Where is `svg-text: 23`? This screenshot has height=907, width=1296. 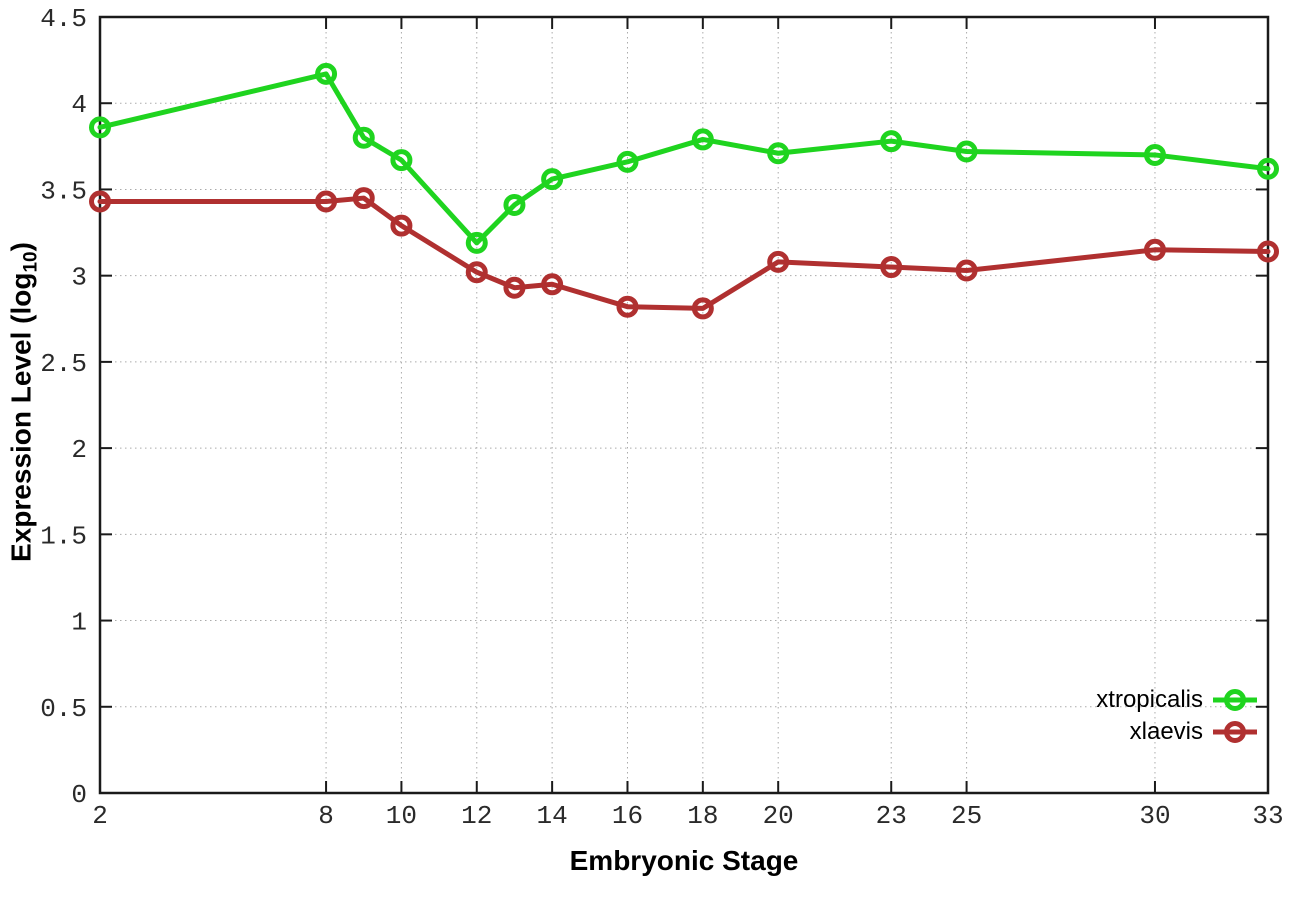
svg-text: 23 is located at coordinates (891, 816).